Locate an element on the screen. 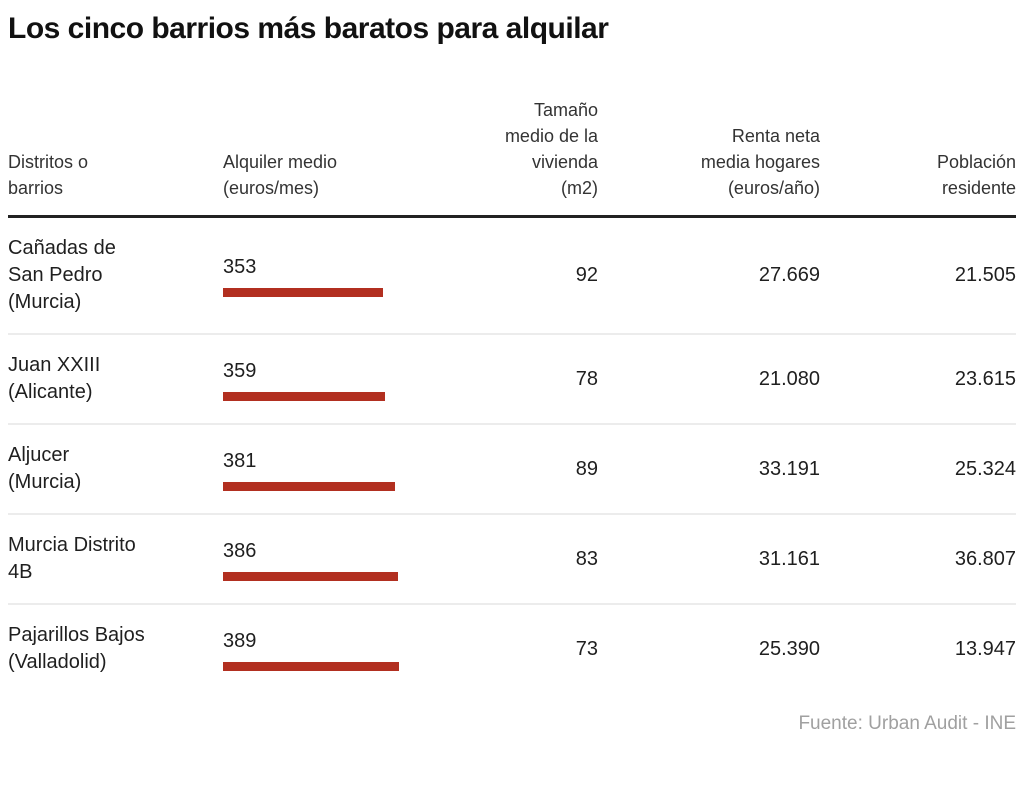 This screenshot has height=787, width=1024. rent-cell: 353 is located at coordinates (318, 276).